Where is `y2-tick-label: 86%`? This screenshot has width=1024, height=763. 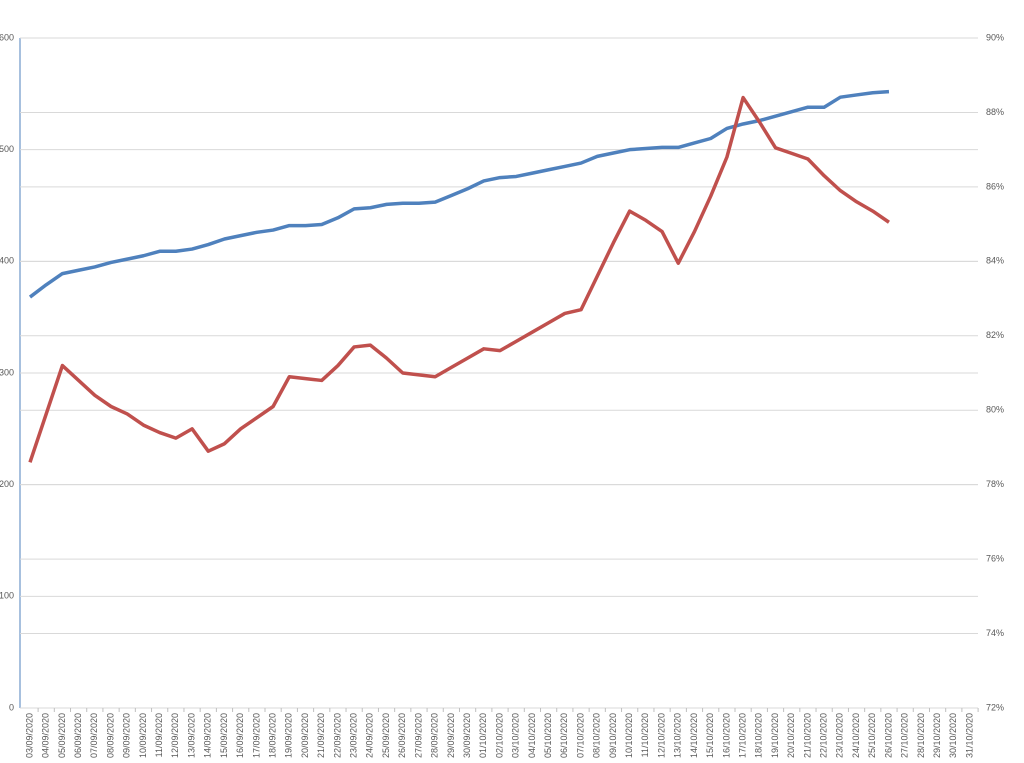 y2-tick-label: 86% is located at coordinates (995, 186).